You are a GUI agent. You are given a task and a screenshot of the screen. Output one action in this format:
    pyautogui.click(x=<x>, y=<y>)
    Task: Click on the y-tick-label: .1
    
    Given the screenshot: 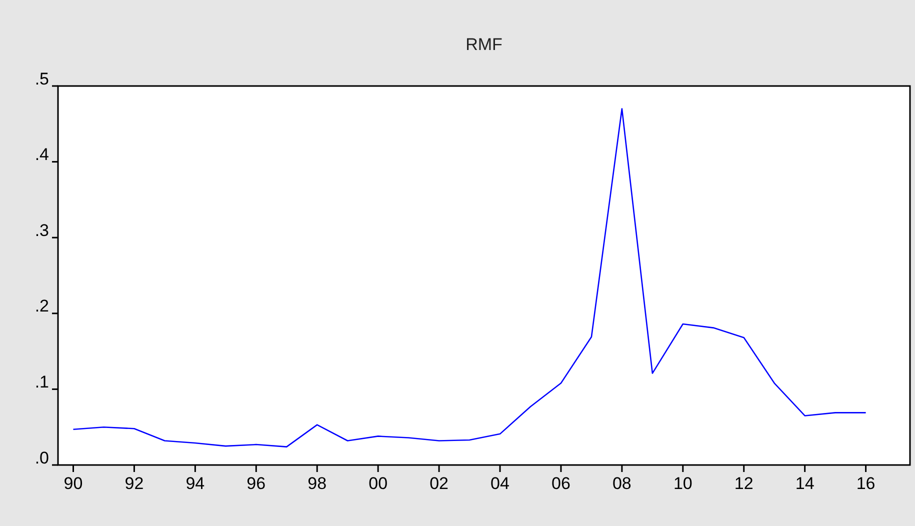 What is the action you would take?
    pyautogui.click(x=41, y=382)
    